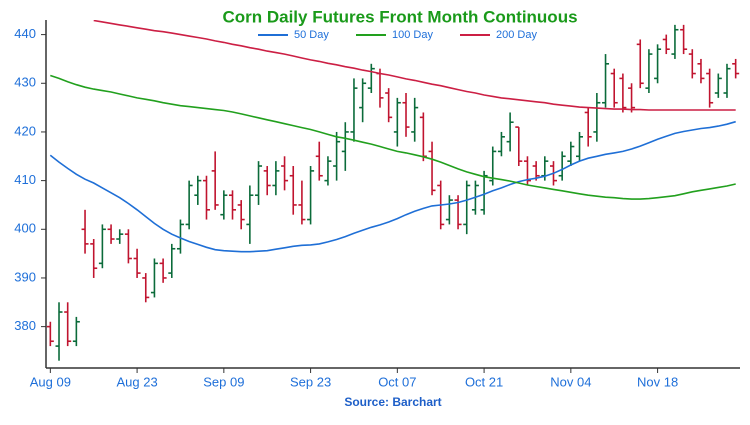 This screenshot has height=425, width=750. I want to click on y-tick-label: 430, so click(25, 82).